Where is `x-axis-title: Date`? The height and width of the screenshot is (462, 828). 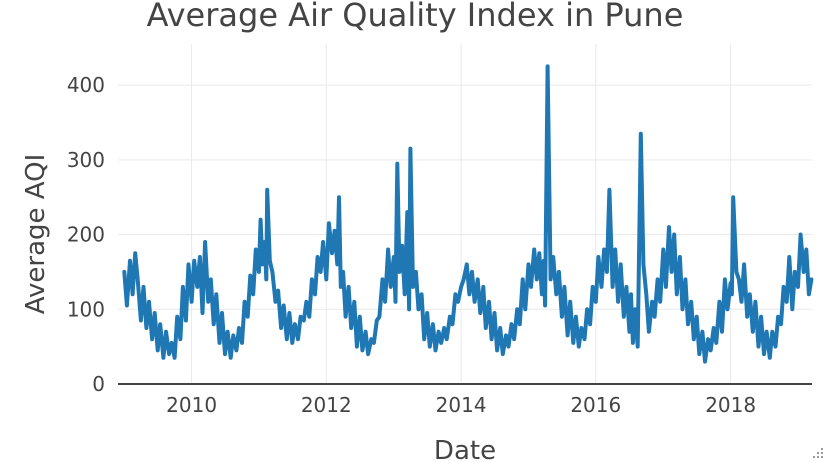
x-axis-title: Date is located at coordinates (465, 449).